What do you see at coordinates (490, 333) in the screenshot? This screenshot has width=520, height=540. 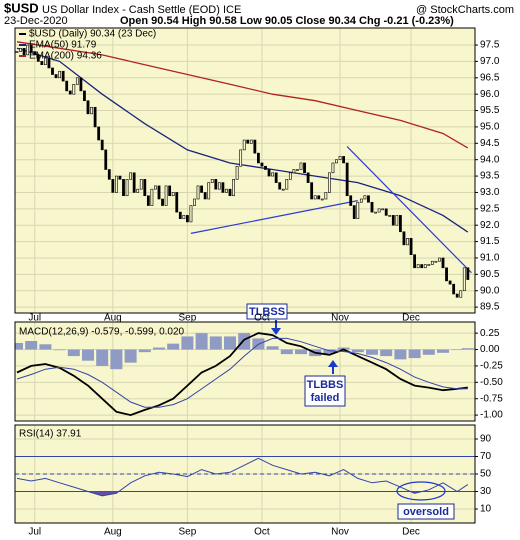 I see `y-tick-label: 0.25` at bounding box center [490, 333].